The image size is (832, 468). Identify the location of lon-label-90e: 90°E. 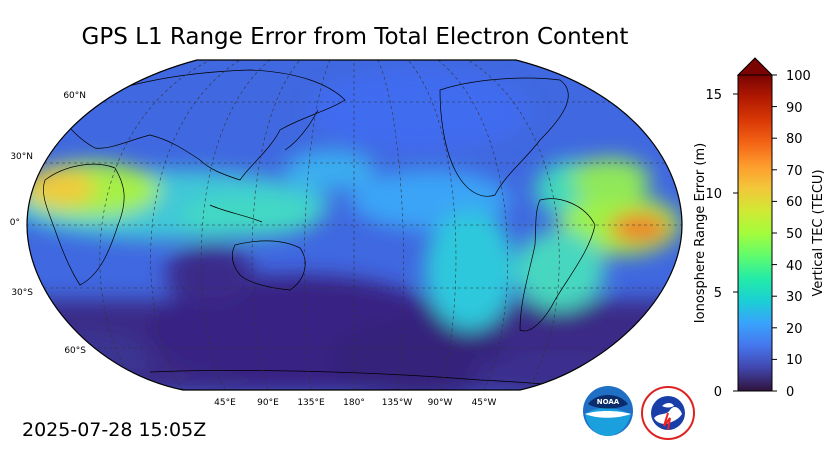
(268, 403).